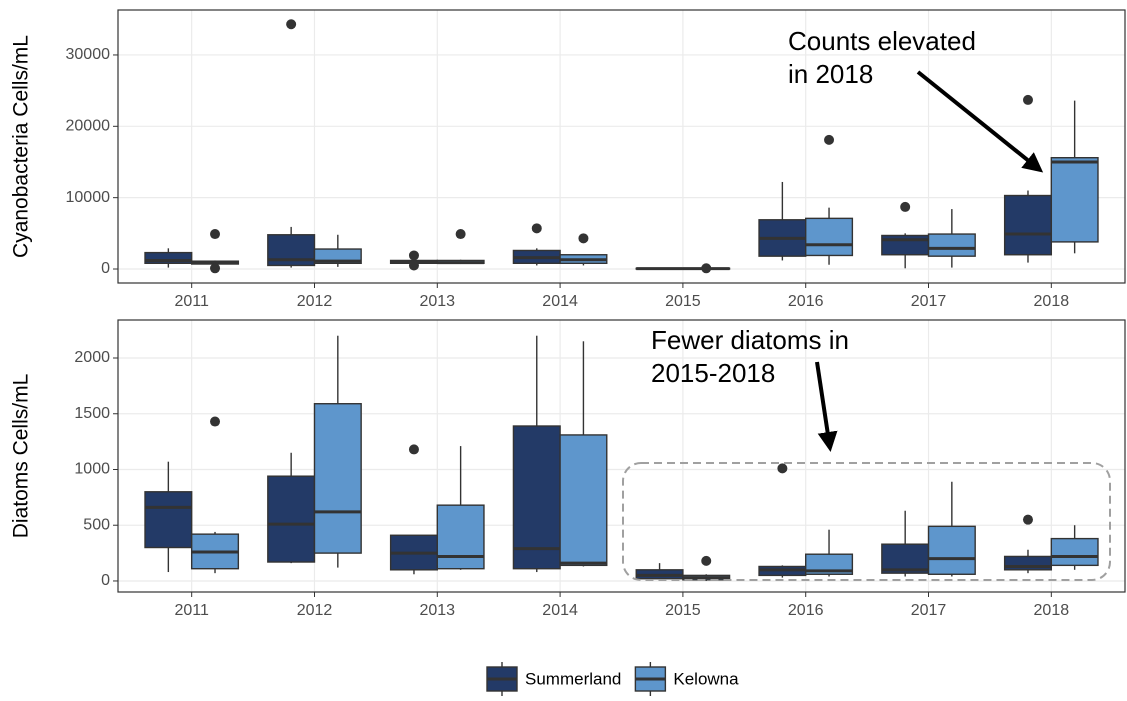 The width and height of the screenshot is (1127, 701). I want to click on y-tick-label: 500, so click(96, 524).